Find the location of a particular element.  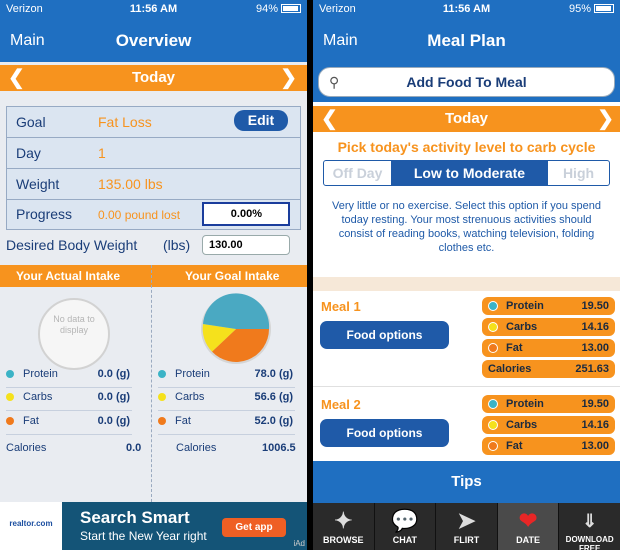

calories-label: Calories is located at coordinates (510, 369).